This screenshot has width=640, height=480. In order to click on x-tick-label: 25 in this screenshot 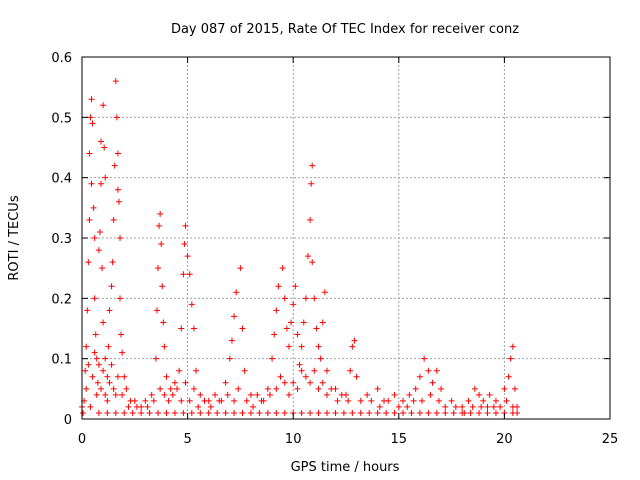, I will do `click(610, 439)`.